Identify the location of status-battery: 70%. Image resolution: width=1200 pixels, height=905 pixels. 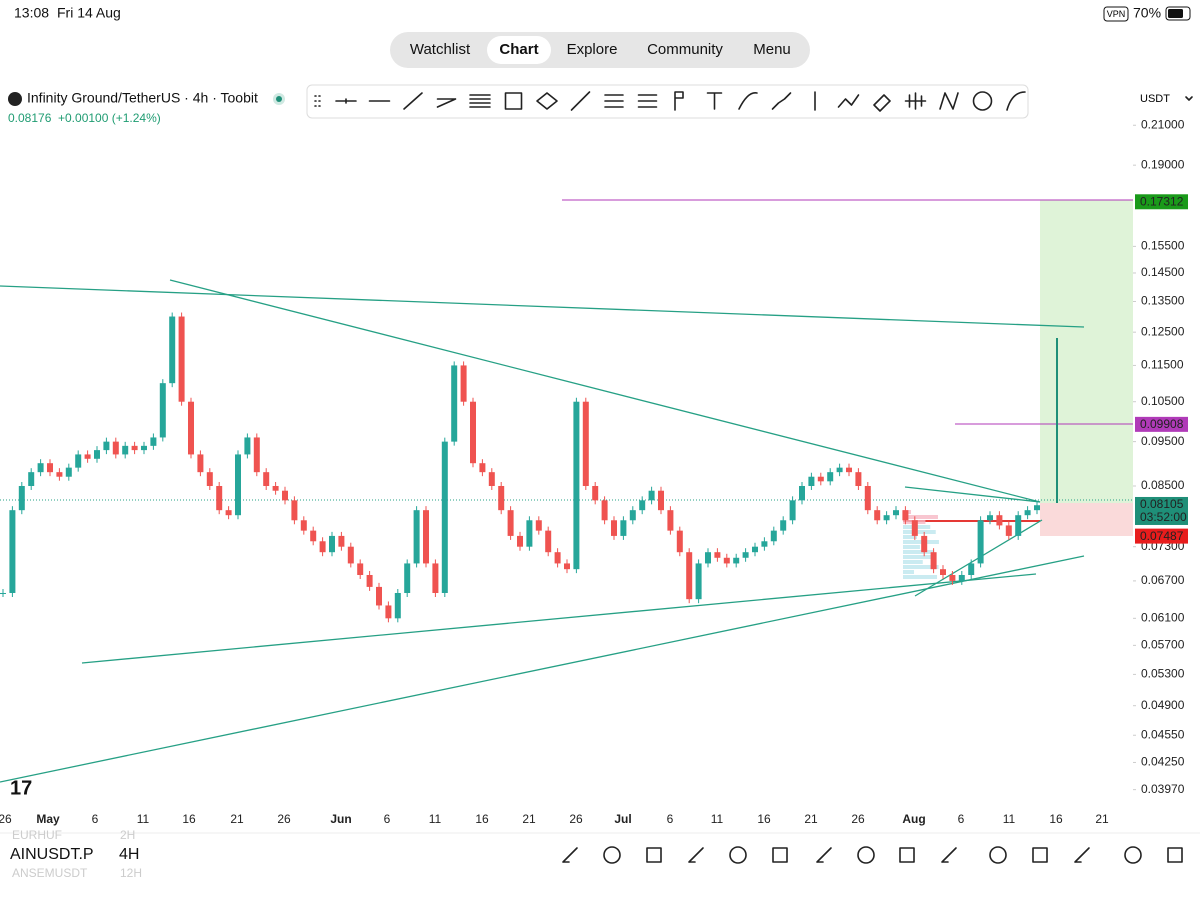
(1147, 13).